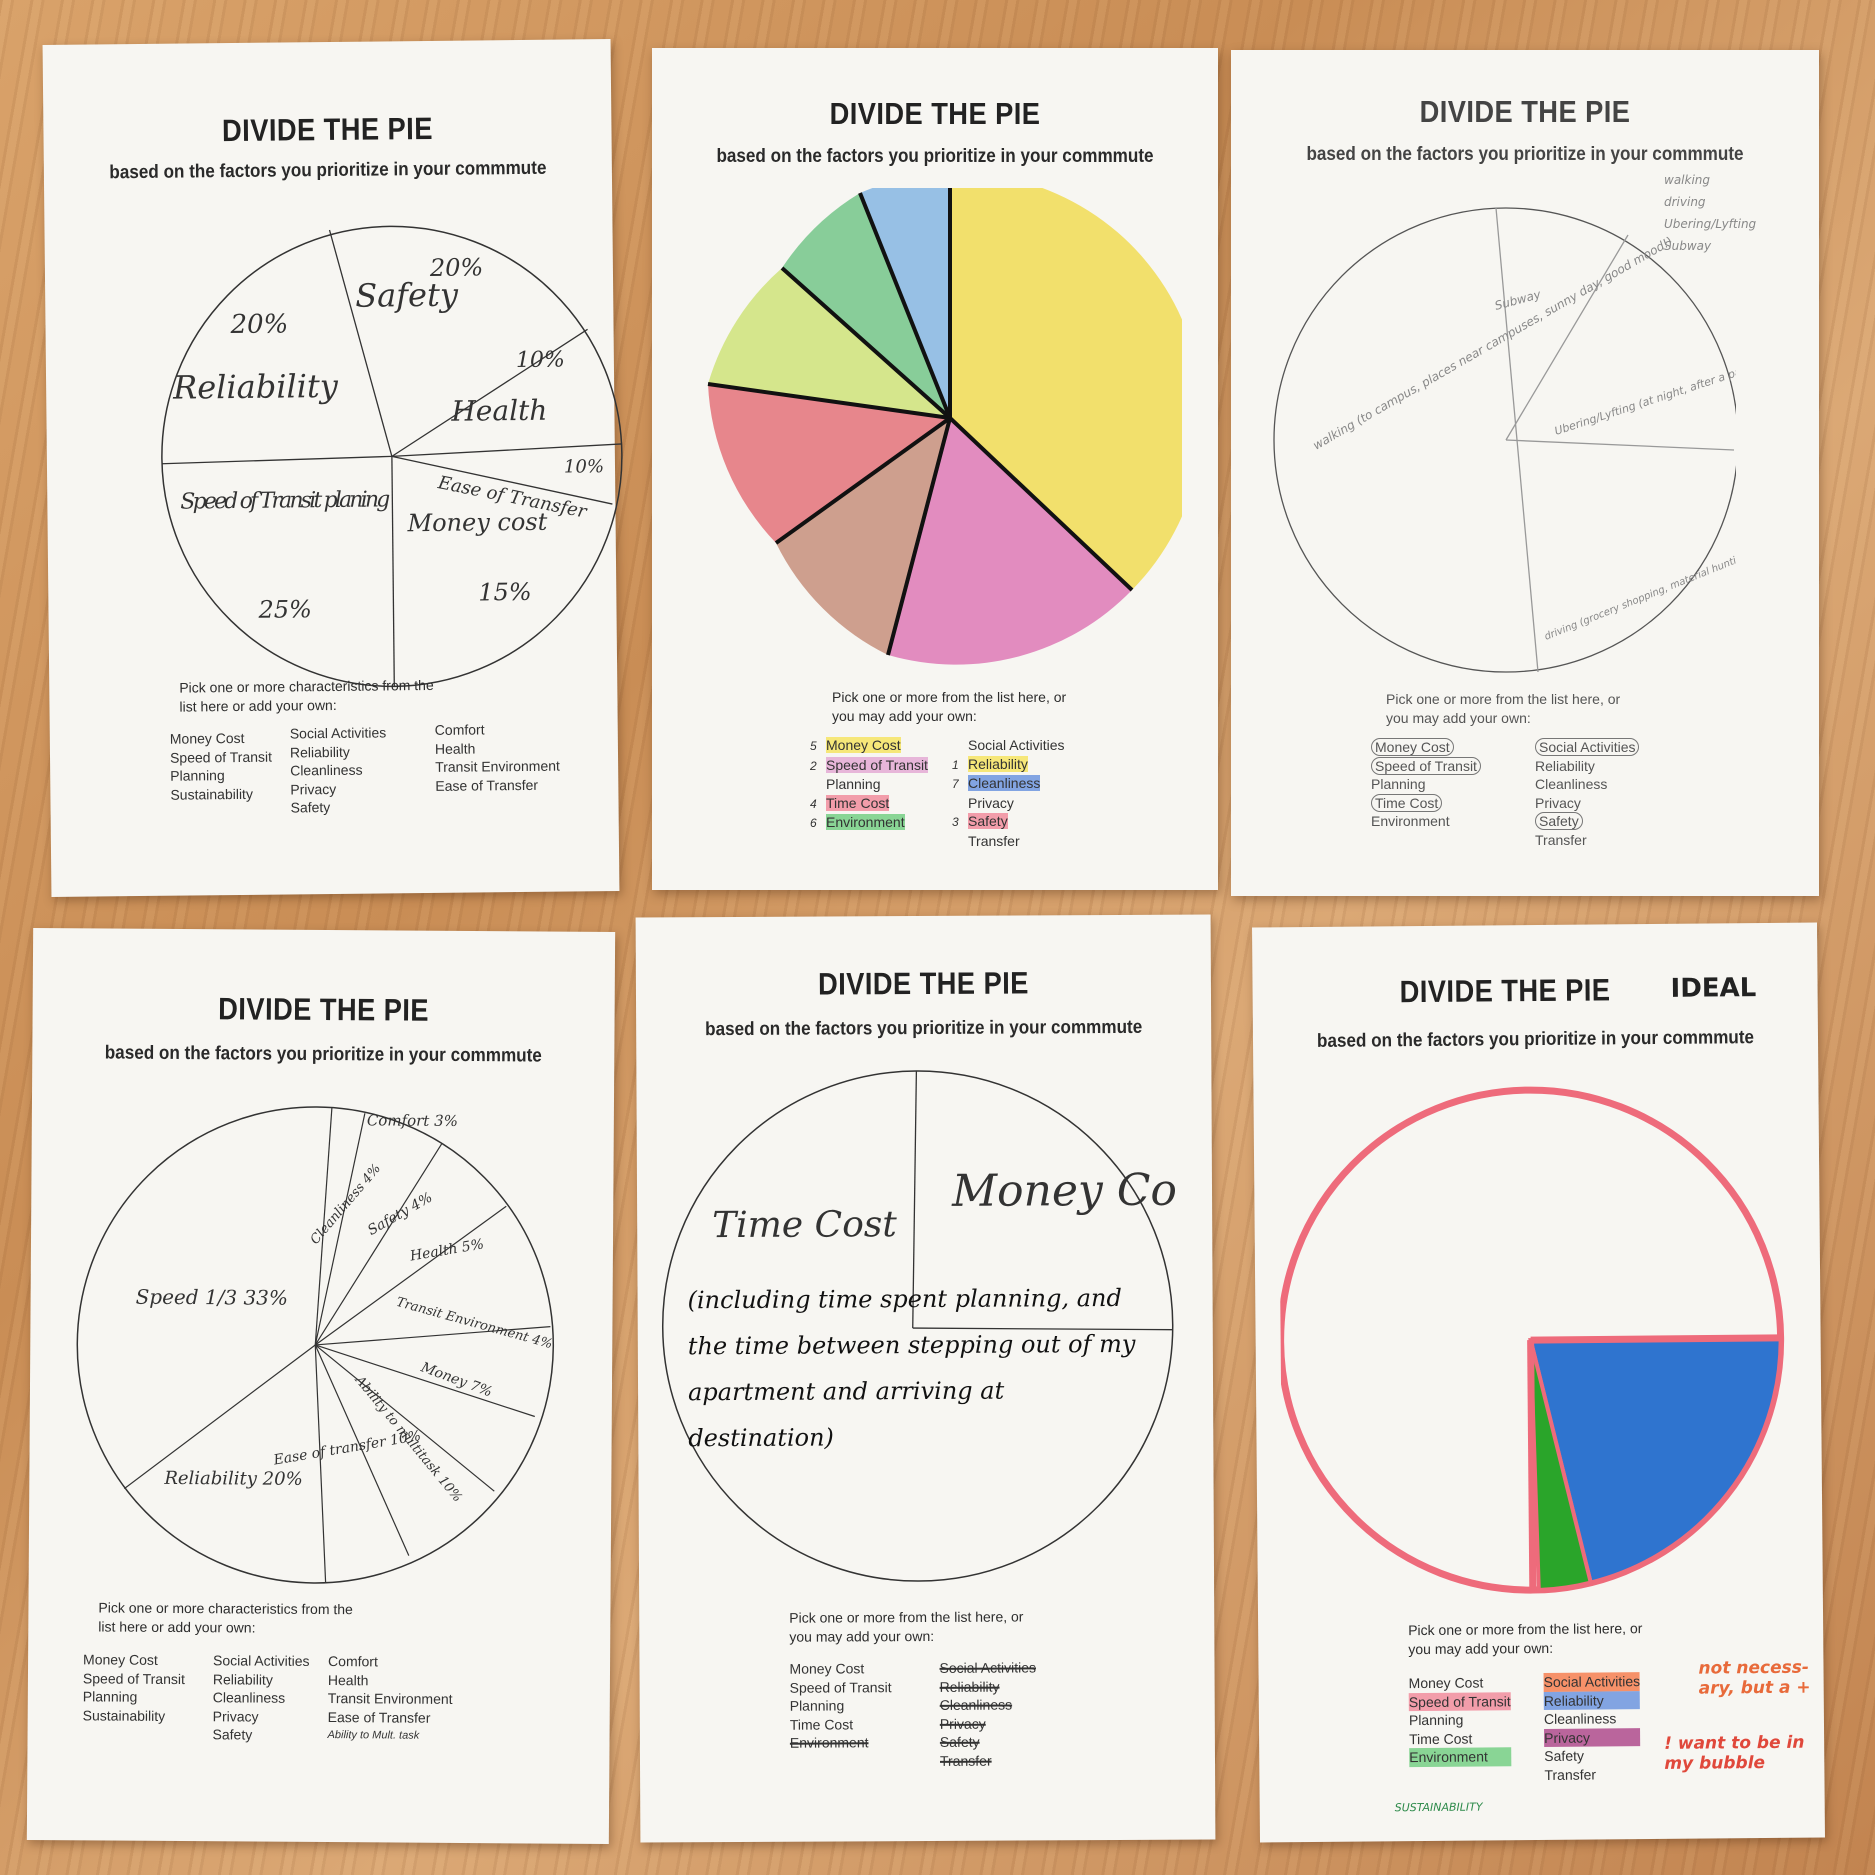  I want to click on pie-label: Money cost, so click(476, 522).